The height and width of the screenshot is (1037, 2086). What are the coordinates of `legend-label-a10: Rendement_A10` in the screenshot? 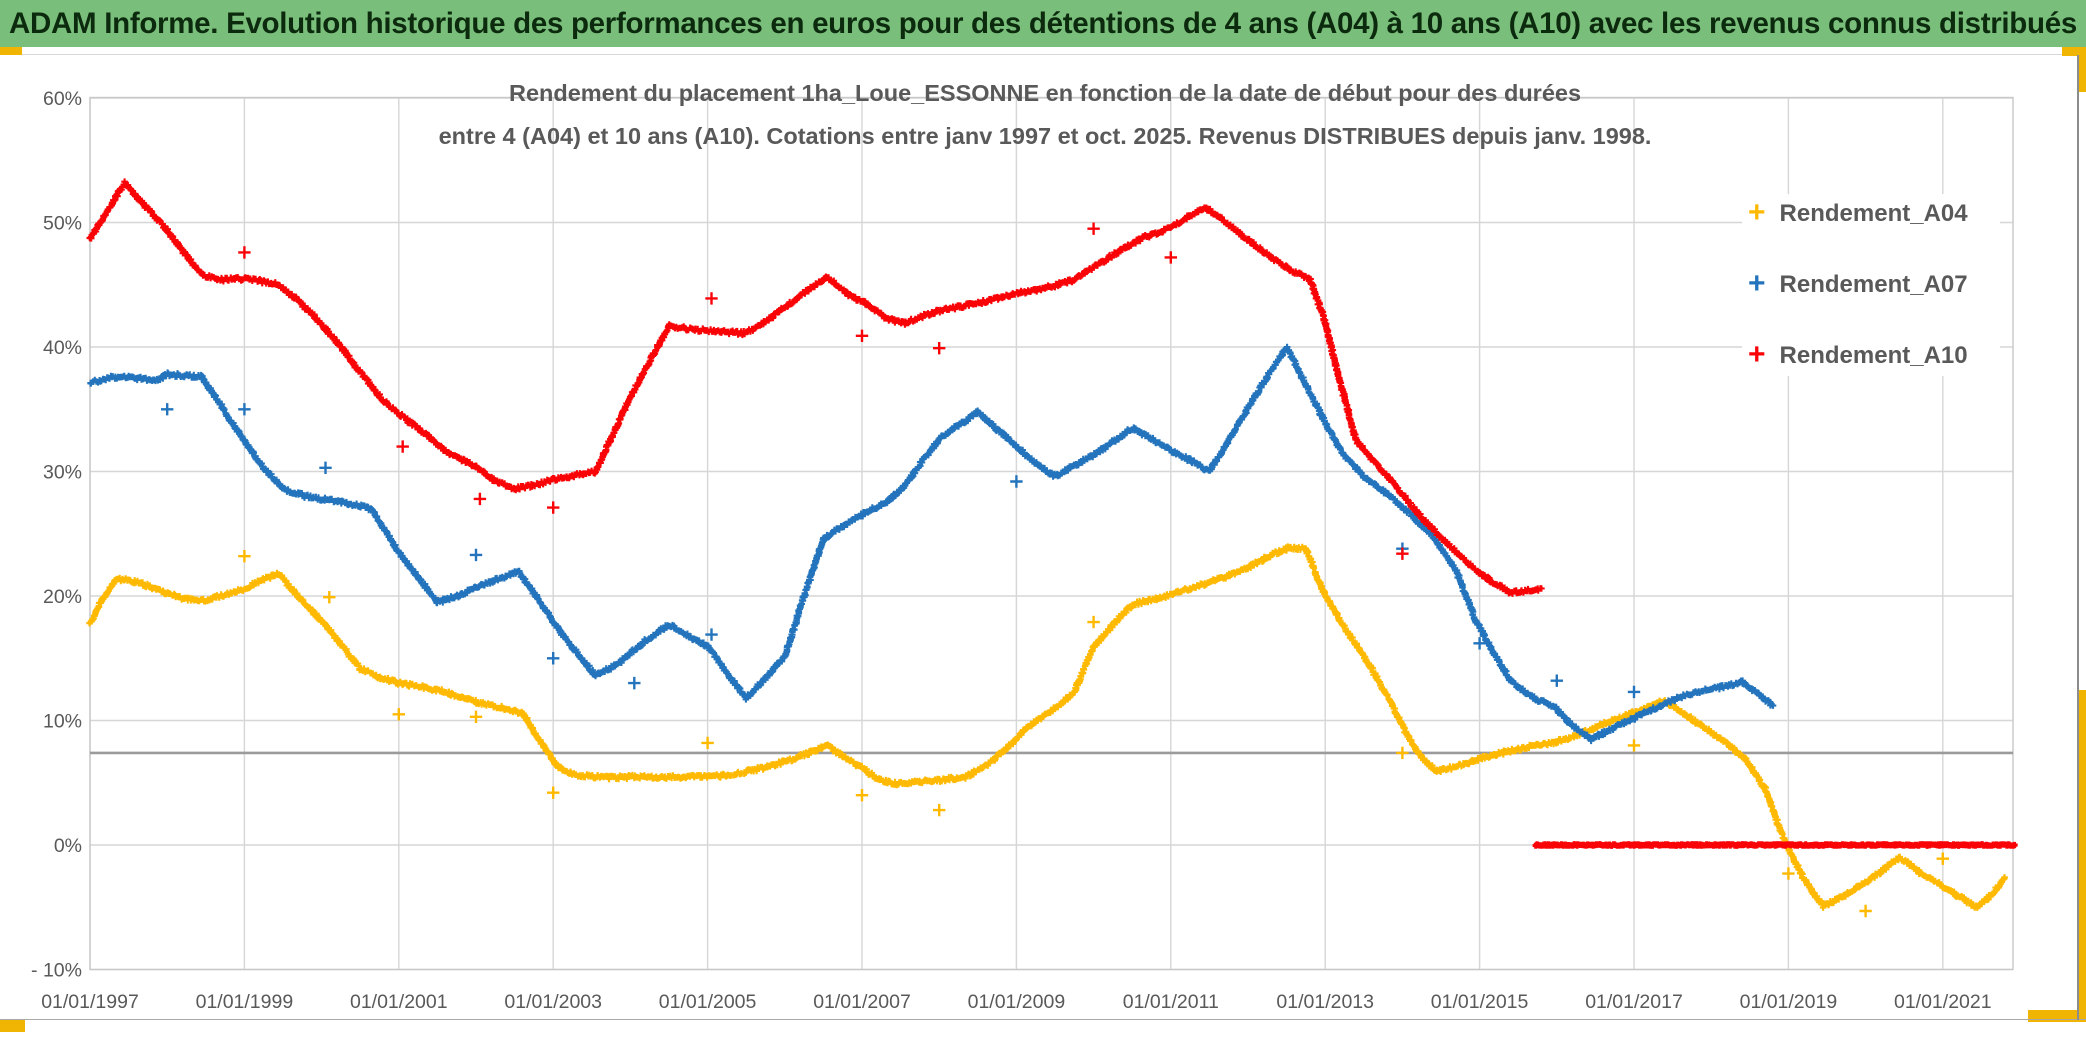 It's located at (1873, 355).